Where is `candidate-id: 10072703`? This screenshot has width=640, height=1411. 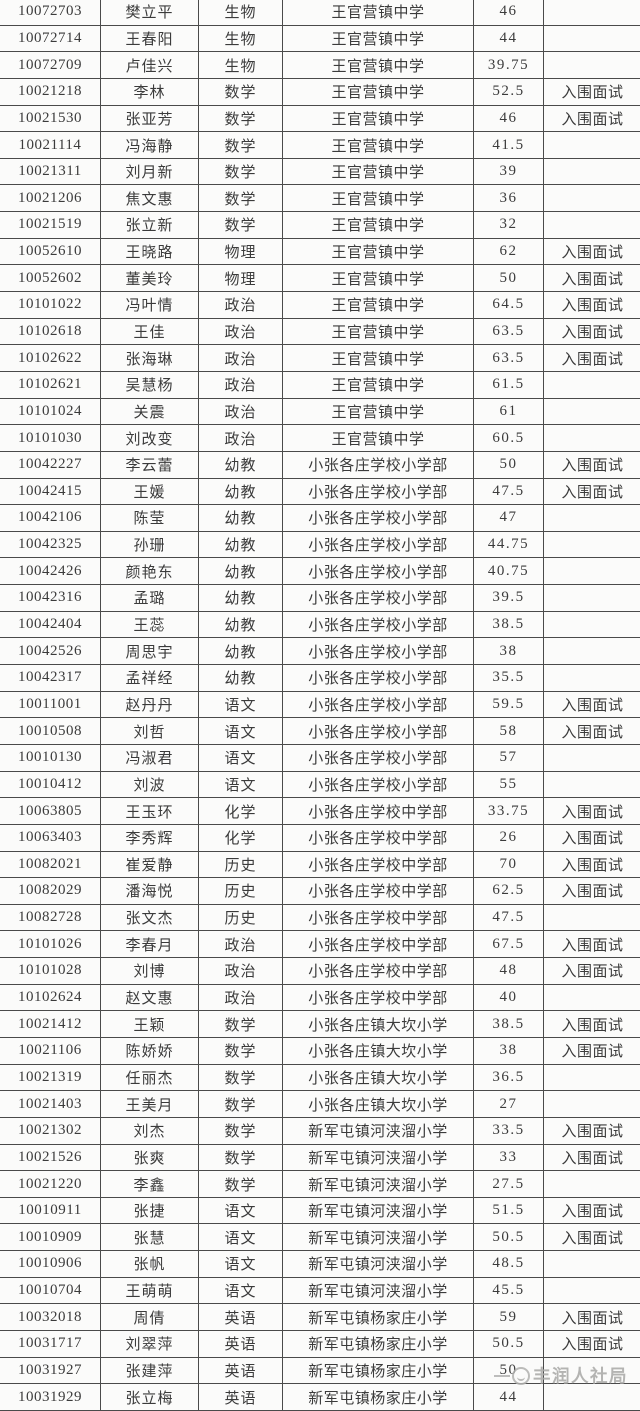
candidate-id: 10072703 is located at coordinates (50, 13).